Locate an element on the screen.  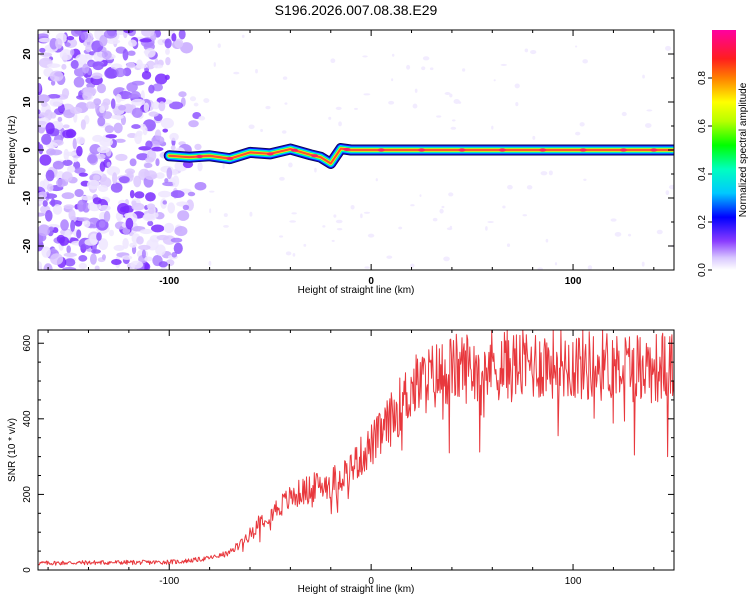
y-tick-label: 400 is located at coordinates (27, 418).